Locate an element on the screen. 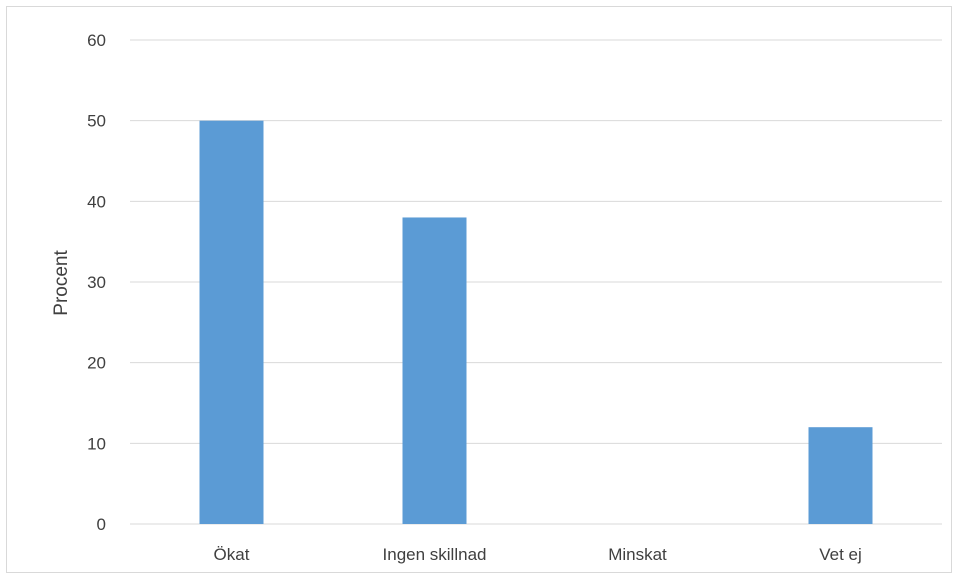 The image size is (958, 579). x-tick-label: Ökat is located at coordinates (232, 554).